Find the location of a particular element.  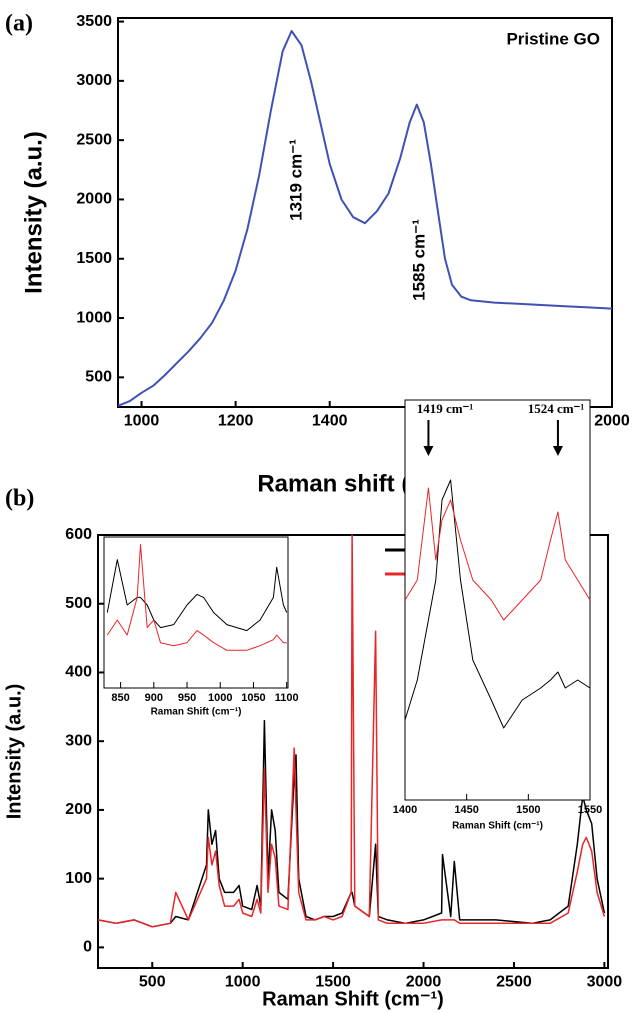

legend-label: Pristine GO is located at coordinates (553, 38).